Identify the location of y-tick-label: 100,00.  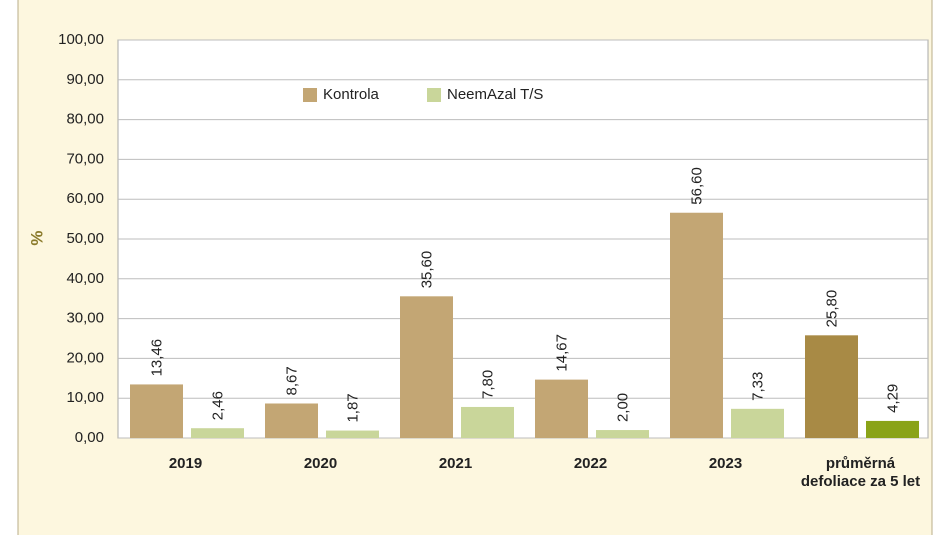
(81, 39).